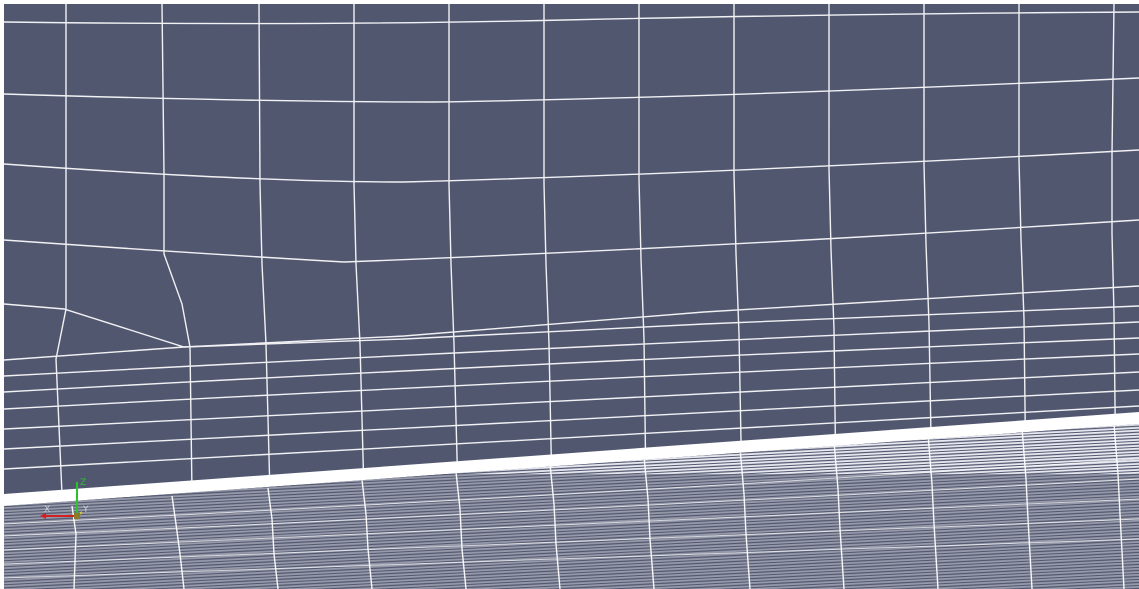 Image resolution: width=1139 pixels, height=589 pixels. Describe the element at coordinates (64, 498) in the screenshot. I see `orientation-axes-widget: Z X Y` at that location.